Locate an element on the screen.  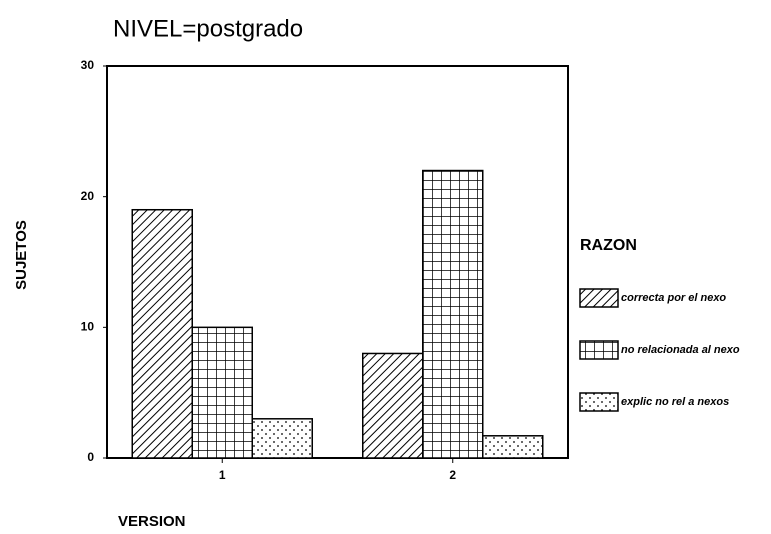
legend-title: RAZON is located at coordinates (608, 245).